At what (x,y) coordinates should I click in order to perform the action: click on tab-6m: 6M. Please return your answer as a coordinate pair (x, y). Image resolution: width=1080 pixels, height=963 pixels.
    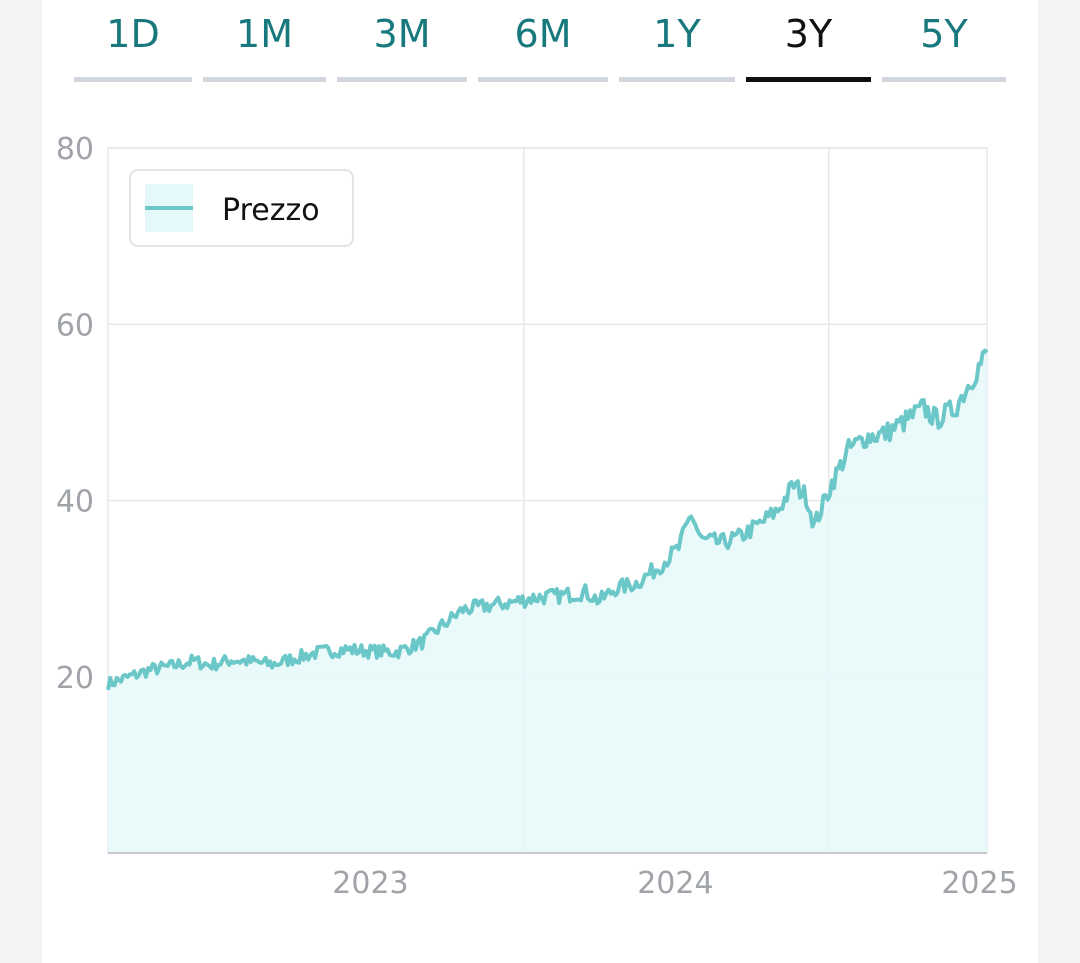
    Looking at the image, I should click on (543, 41).